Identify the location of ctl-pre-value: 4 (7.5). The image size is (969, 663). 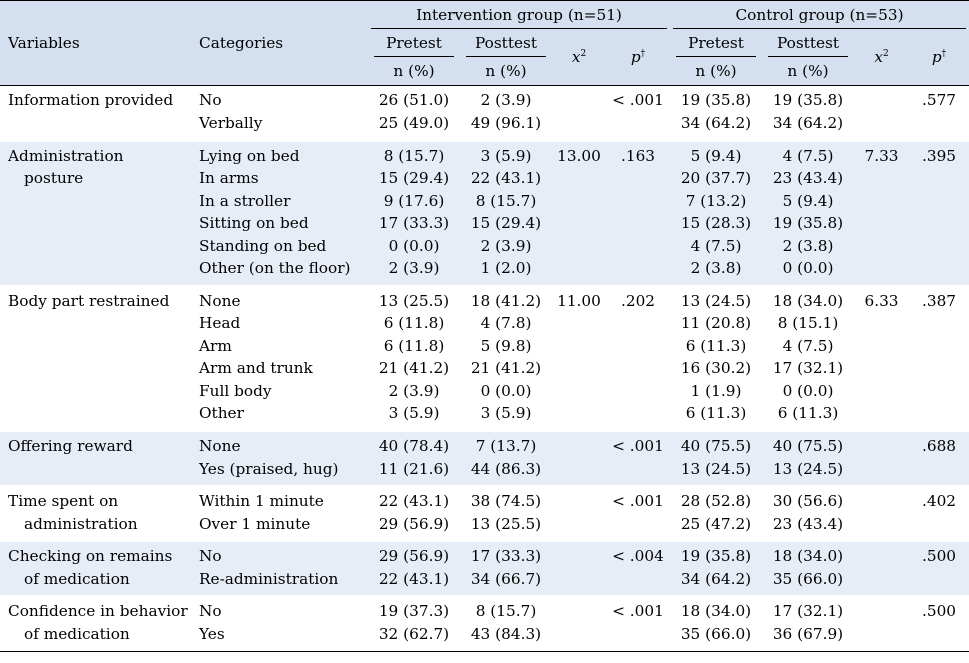
(716, 245).